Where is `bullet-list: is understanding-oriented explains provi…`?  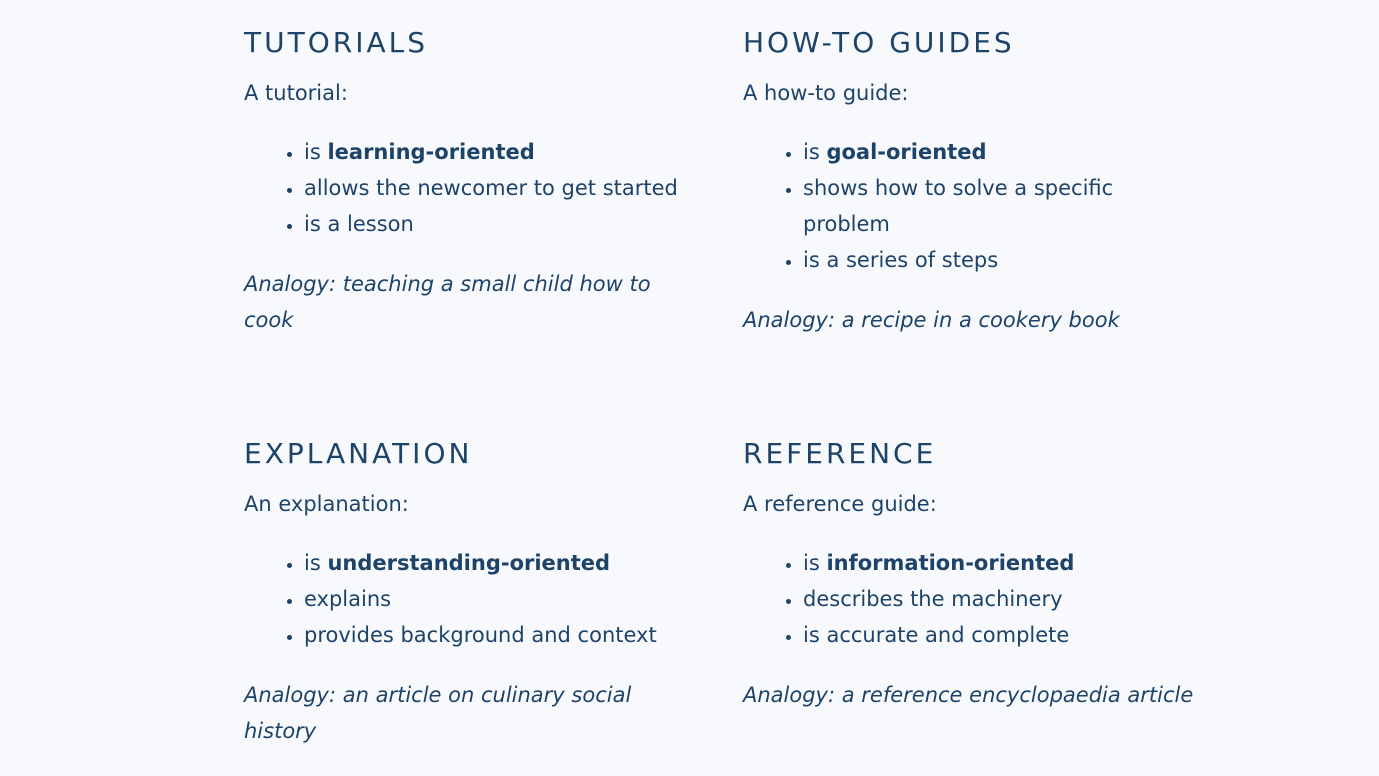 bullet-list: is understanding-oriented explains provi… is located at coordinates (474, 599).